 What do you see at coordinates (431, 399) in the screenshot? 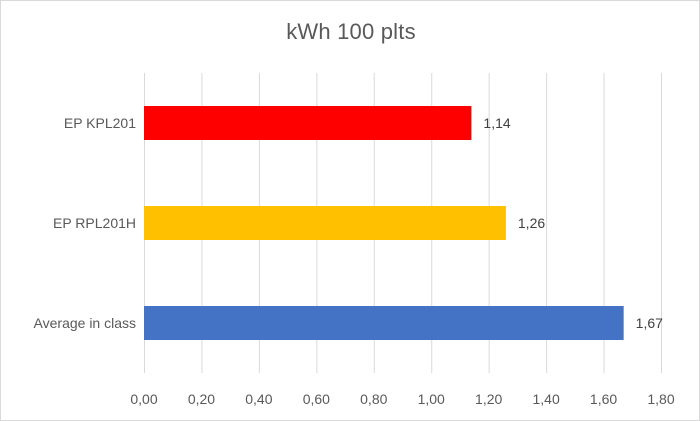
I see `x-tick-label-5: 1,00` at bounding box center [431, 399].